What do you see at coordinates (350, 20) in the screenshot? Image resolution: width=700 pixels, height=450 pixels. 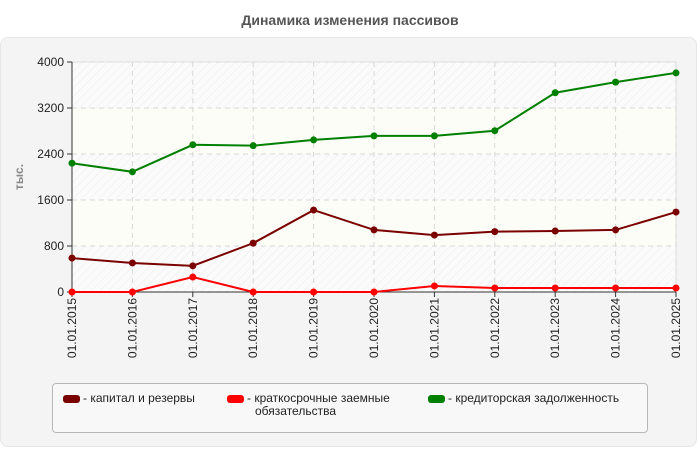 I see `chart-title: Динамика изменения пассивов` at bounding box center [350, 20].